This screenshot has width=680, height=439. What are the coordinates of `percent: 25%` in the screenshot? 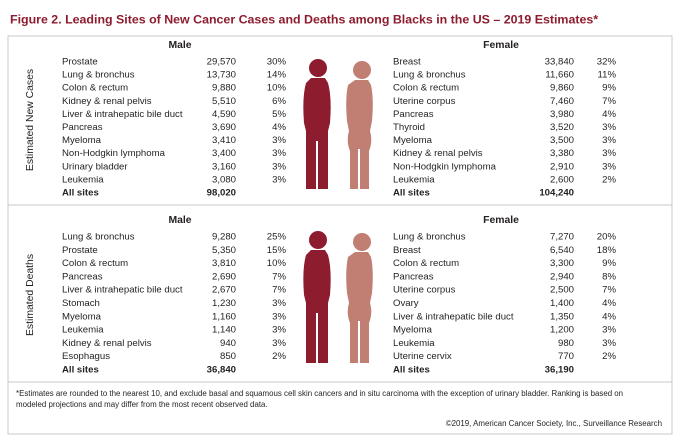 It's located at (277, 237).